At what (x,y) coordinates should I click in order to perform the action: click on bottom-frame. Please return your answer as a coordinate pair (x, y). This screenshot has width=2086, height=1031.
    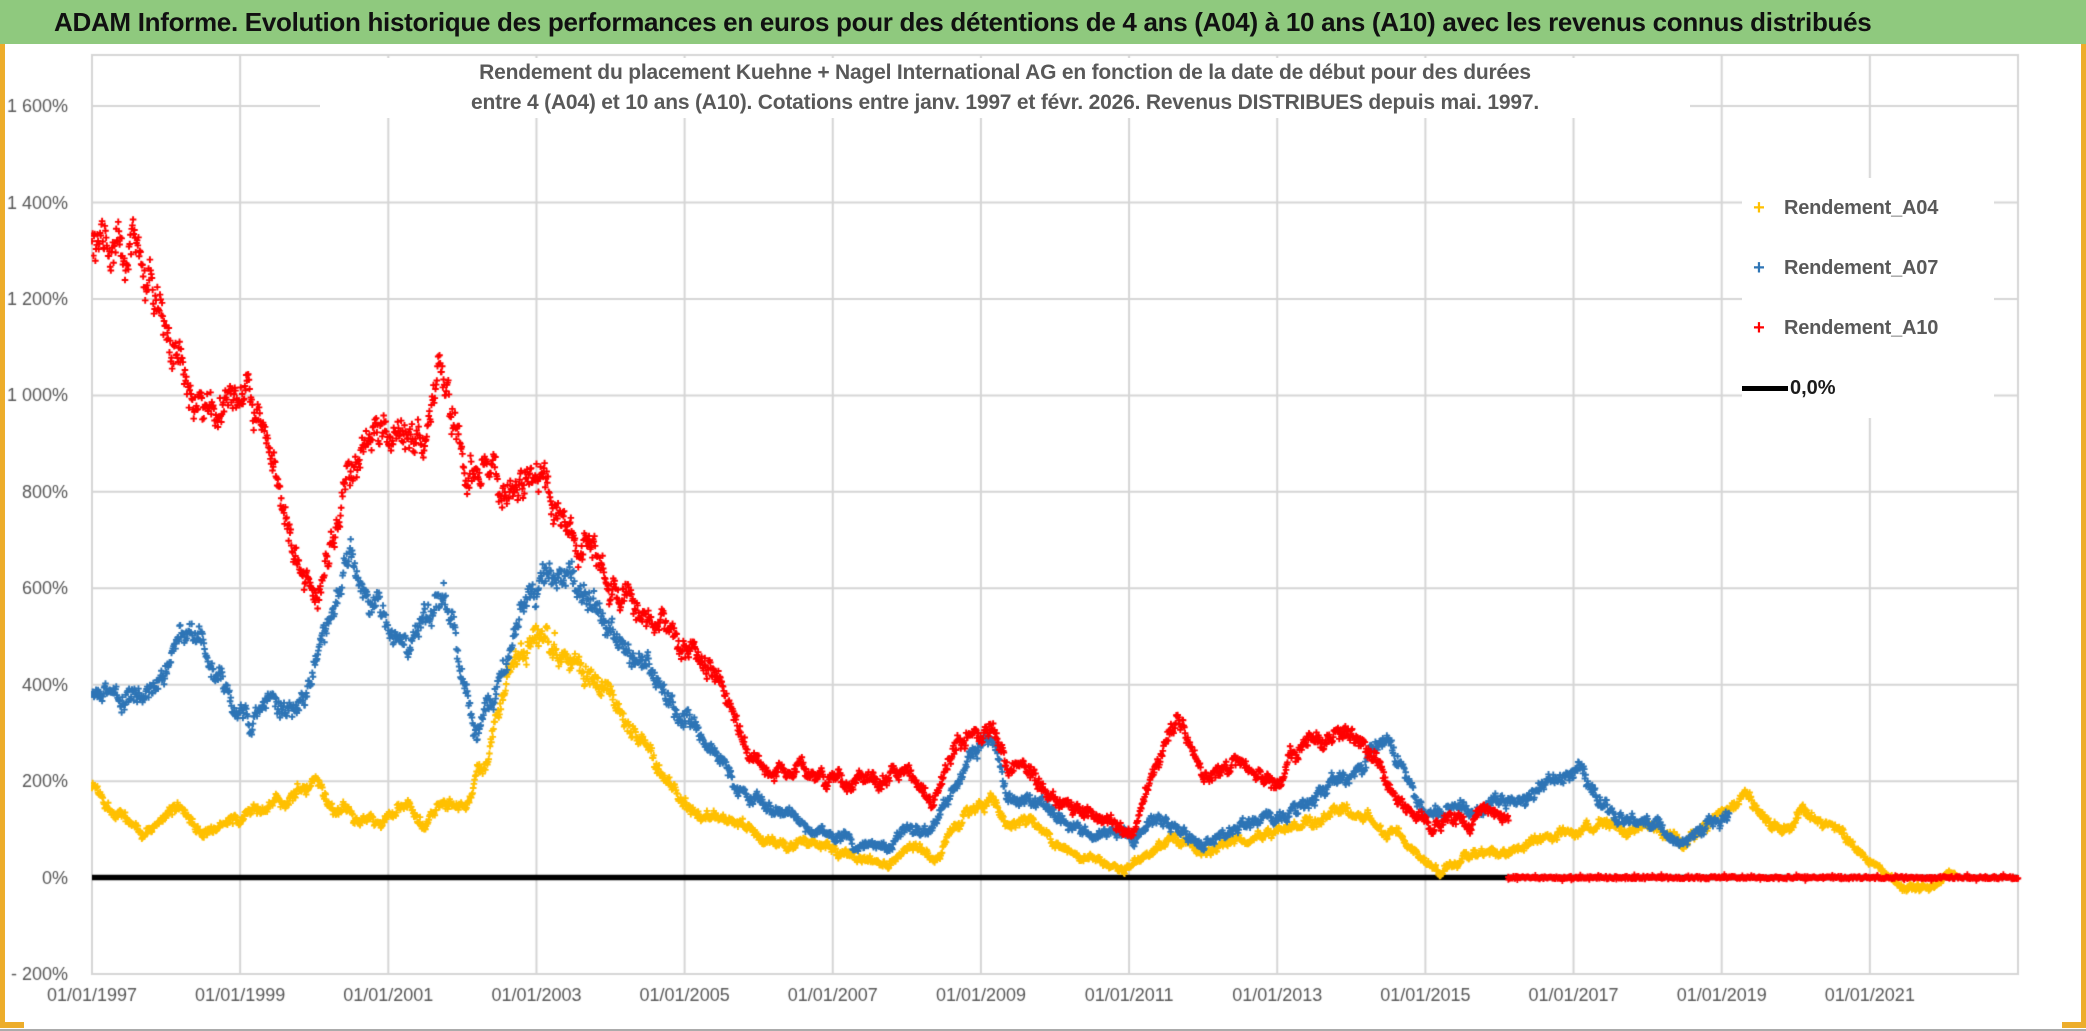
    Looking at the image, I should click on (1043, 1026).